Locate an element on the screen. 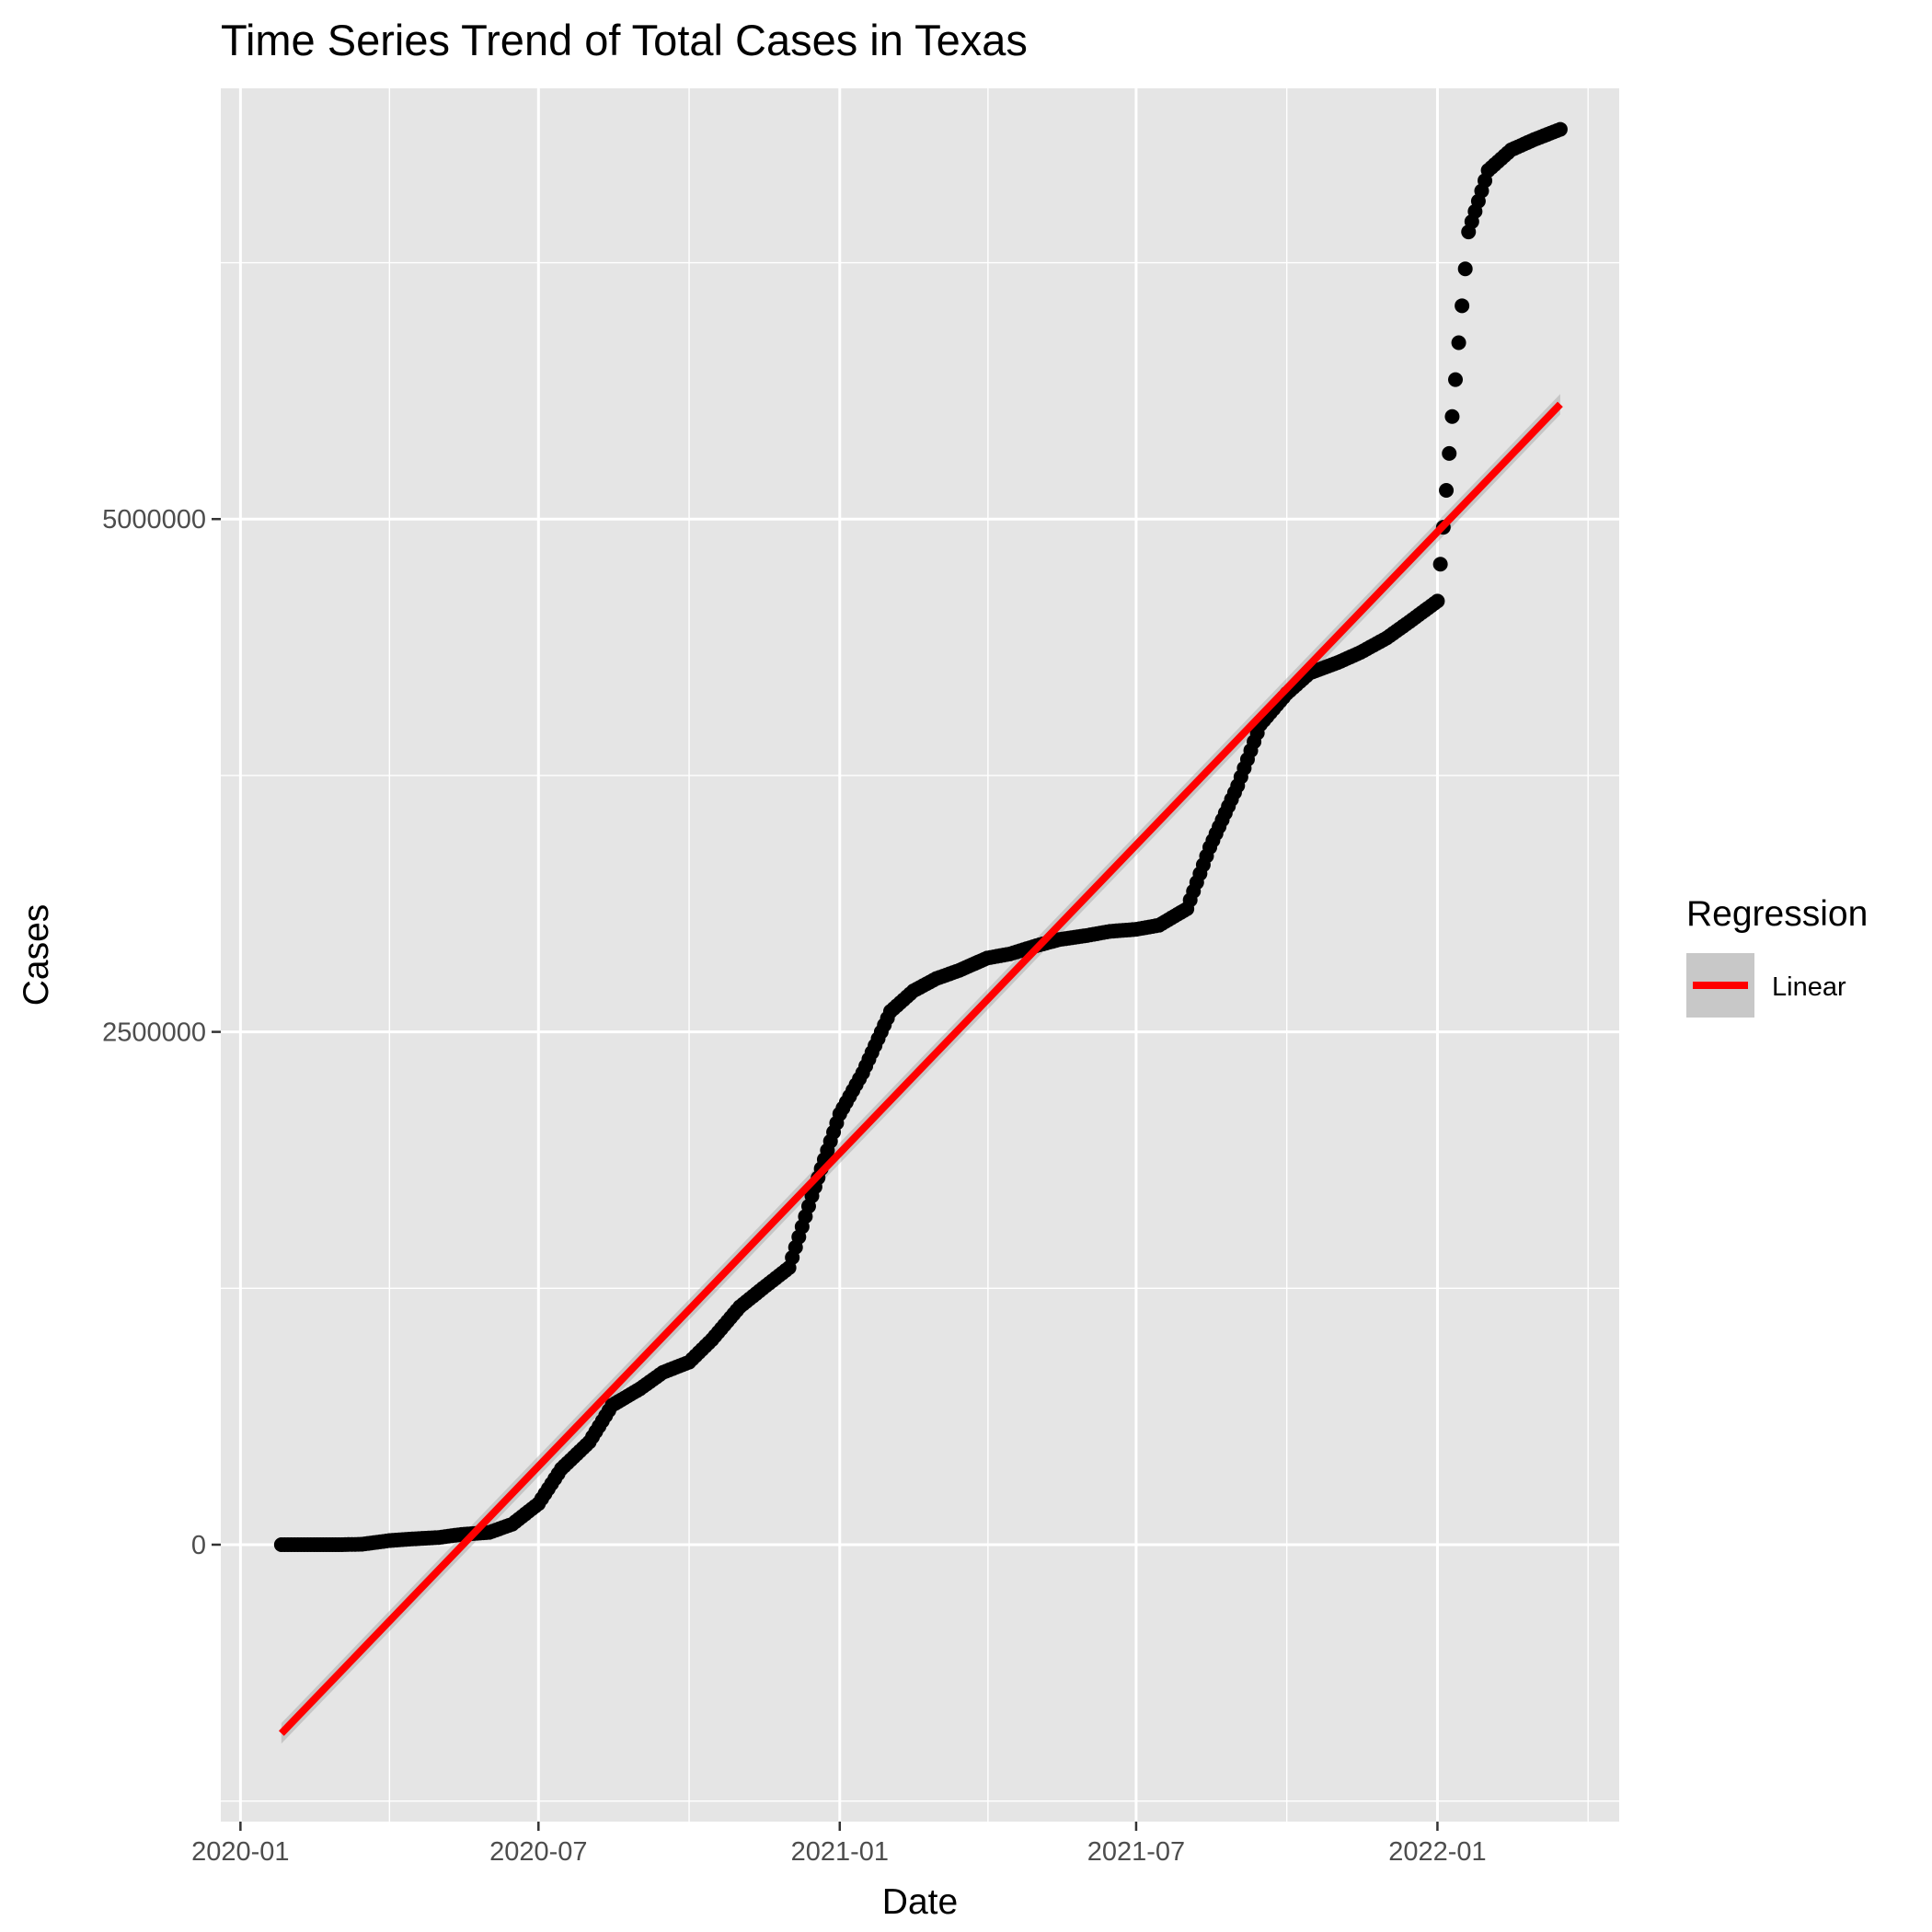 The width and height of the screenshot is (1932, 1932). x-tick-label-3: 2021-07 is located at coordinates (1136, 1852).